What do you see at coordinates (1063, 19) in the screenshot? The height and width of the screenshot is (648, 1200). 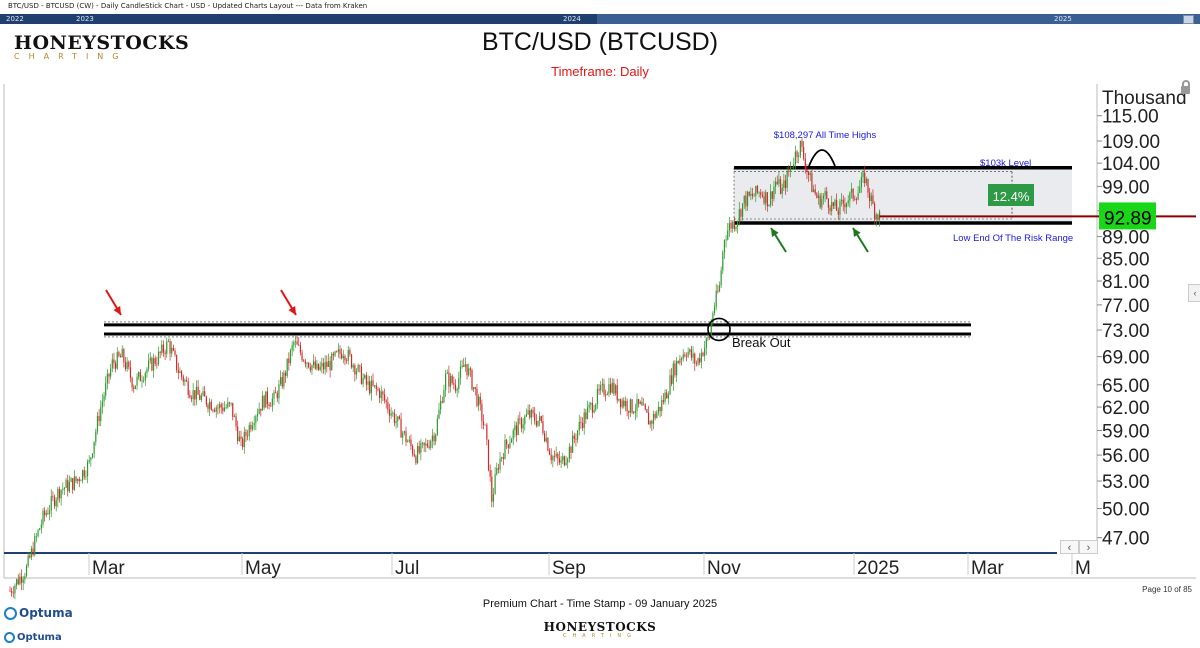 I see `timeline-year: 2025` at bounding box center [1063, 19].